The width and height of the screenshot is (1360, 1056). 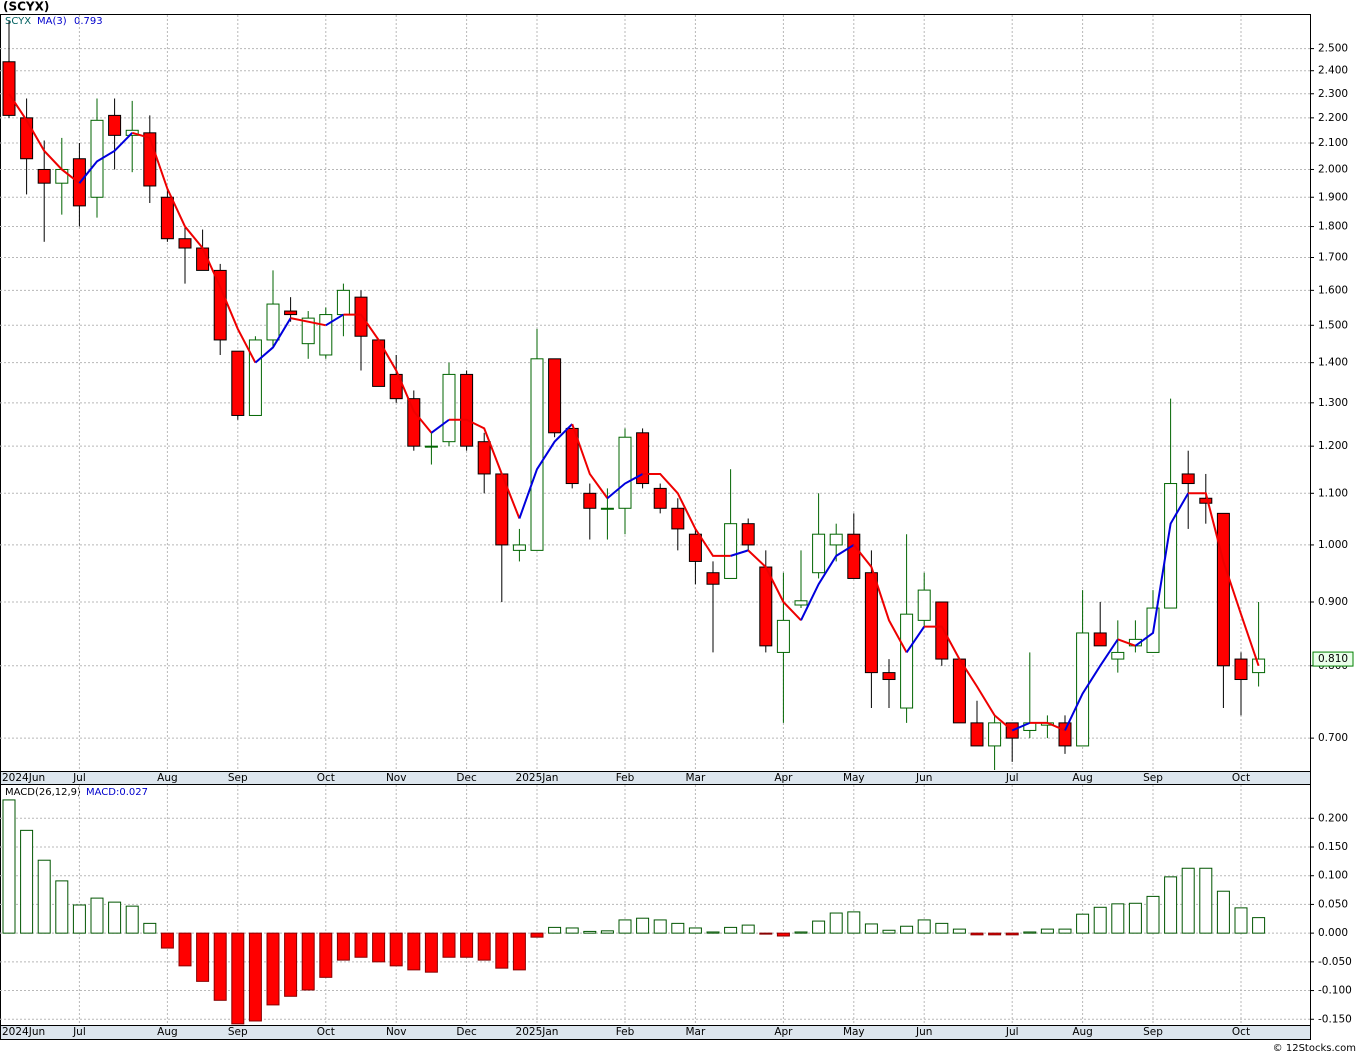 What do you see at coordinates (783, 778) in the screenshot?
I see `x-tick-label: Apr` at bounding box center [783, 778].